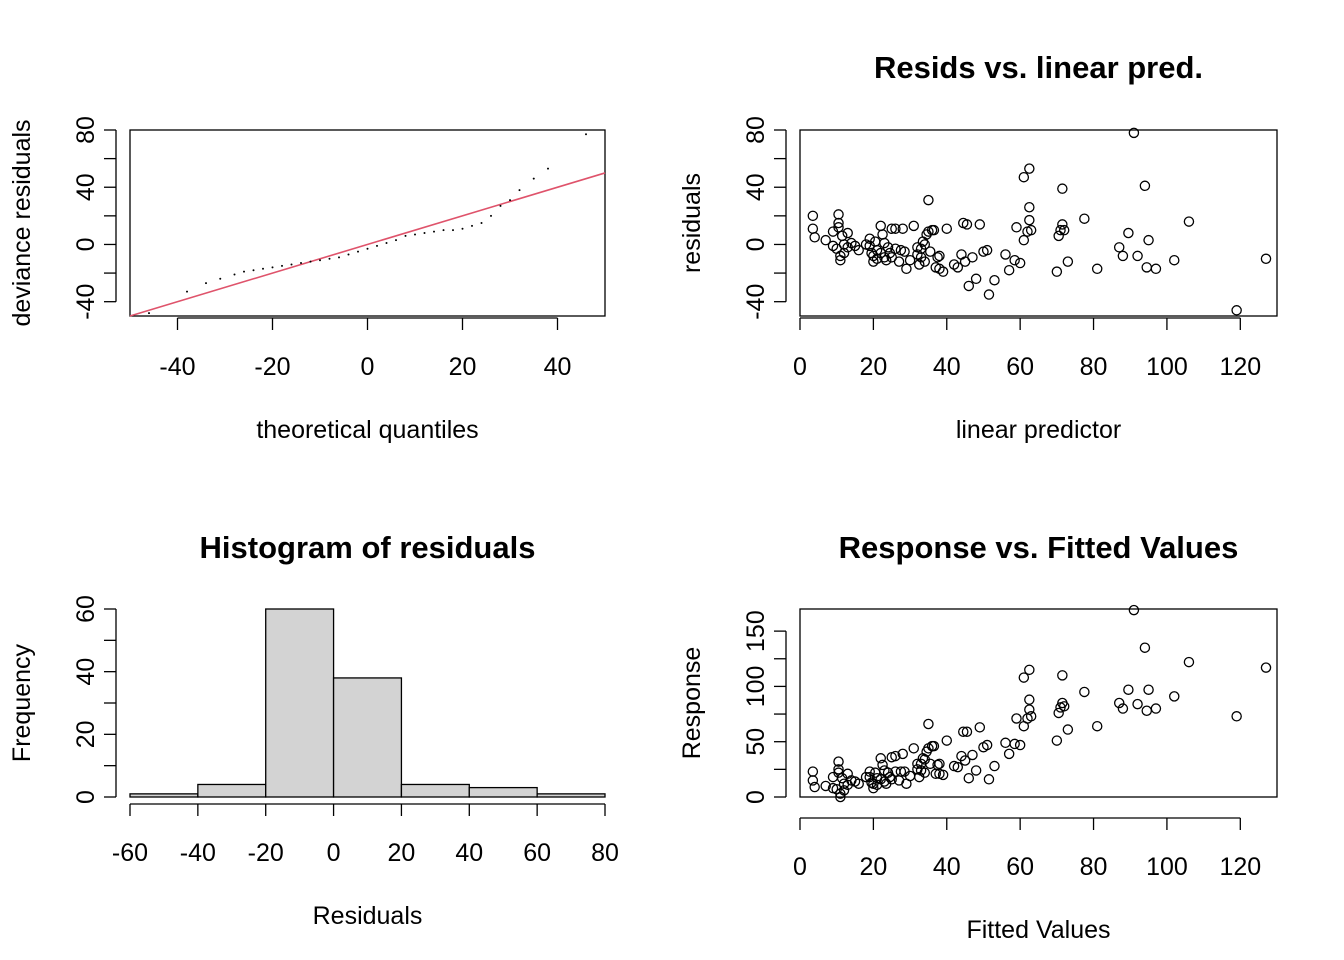  I want to click on chart-title: Resids vs. linear pred., so click(1038, 67).